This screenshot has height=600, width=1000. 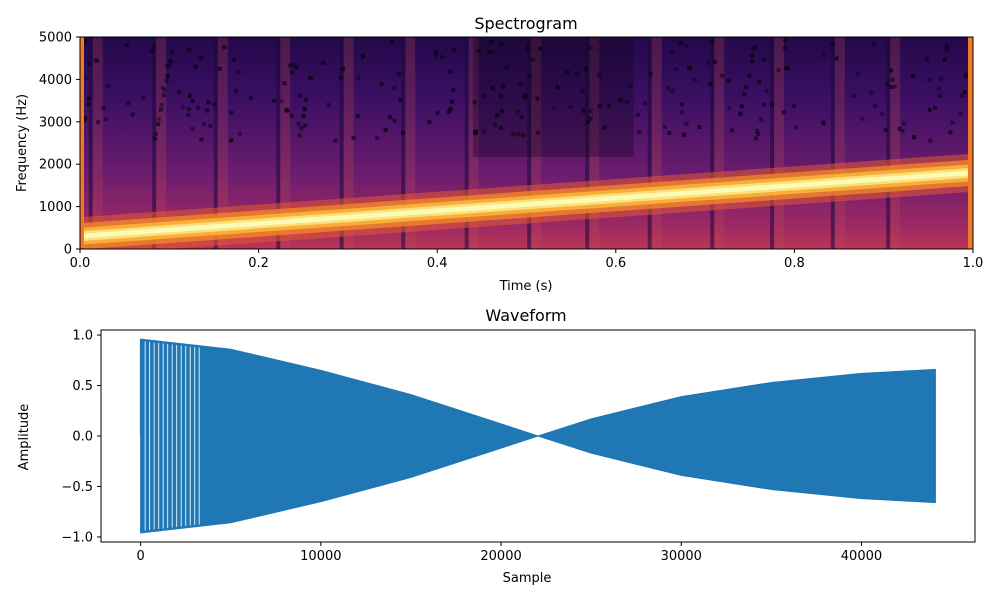 I want to click on spectrogram-y-label: Frequency (Hz), so click(x=22, y=143).